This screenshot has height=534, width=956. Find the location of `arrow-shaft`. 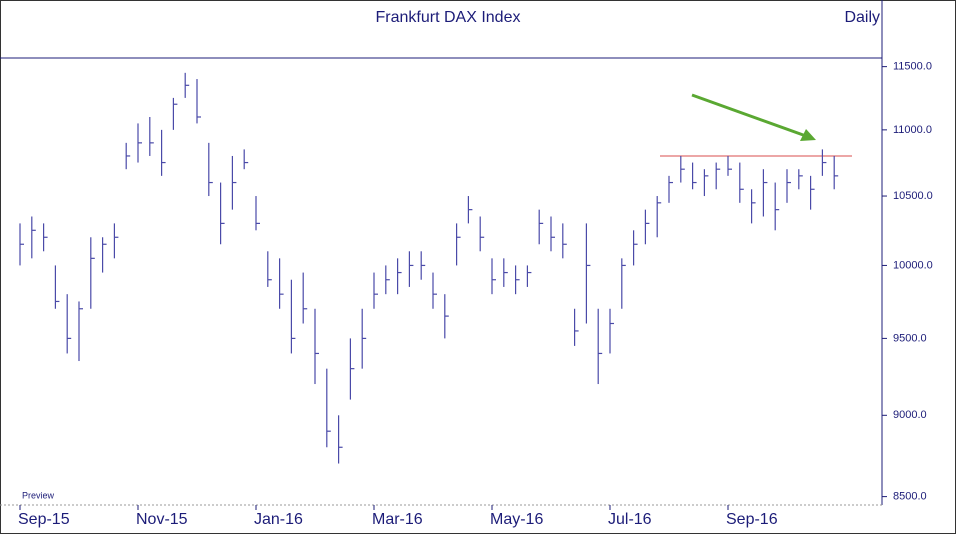

arrow-shaft is located at coordinates (749, 115).